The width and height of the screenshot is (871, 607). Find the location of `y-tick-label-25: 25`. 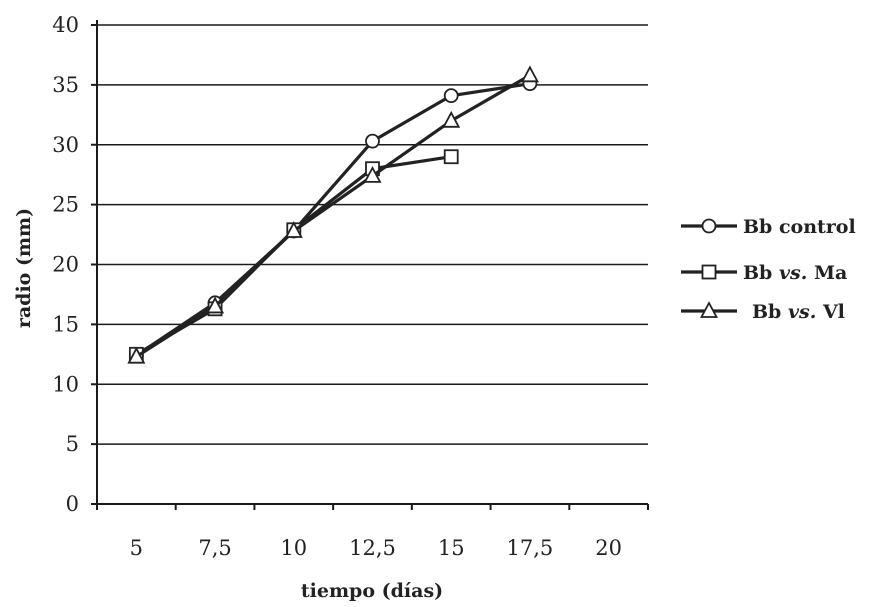

y-tick-label-25: 25 is located at coordinates (65, 205).